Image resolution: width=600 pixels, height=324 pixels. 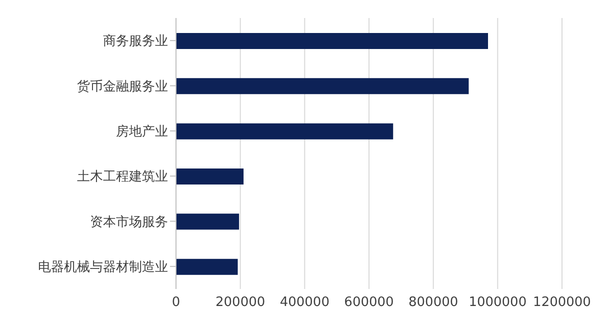 I want to click on y-tick-label: 土木工程建筑业, so click(x=122, y=177).